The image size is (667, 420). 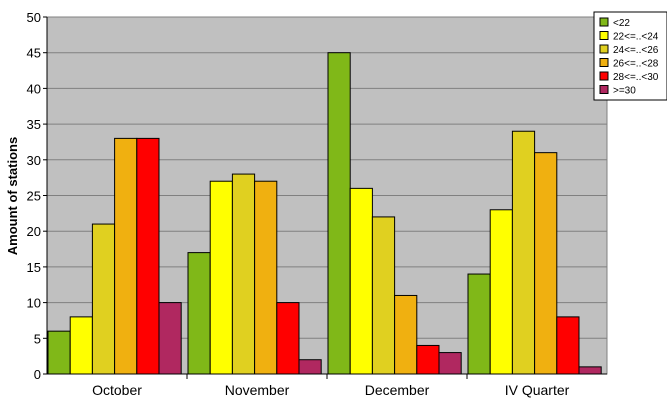 What do you see at coordinates (636, 37) in the screenshot?
I see `legend-label: 22<=..<24` at bounding box center [636, 37].